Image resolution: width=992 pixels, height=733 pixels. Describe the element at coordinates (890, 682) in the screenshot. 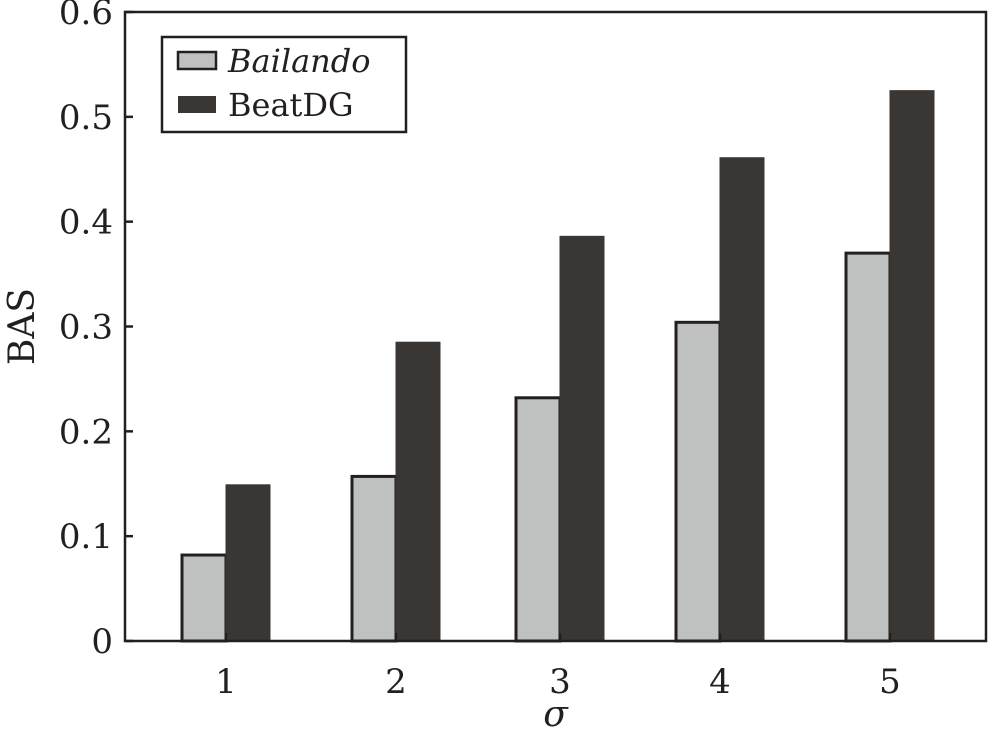

I see `x-tick-label: 5` at that location.